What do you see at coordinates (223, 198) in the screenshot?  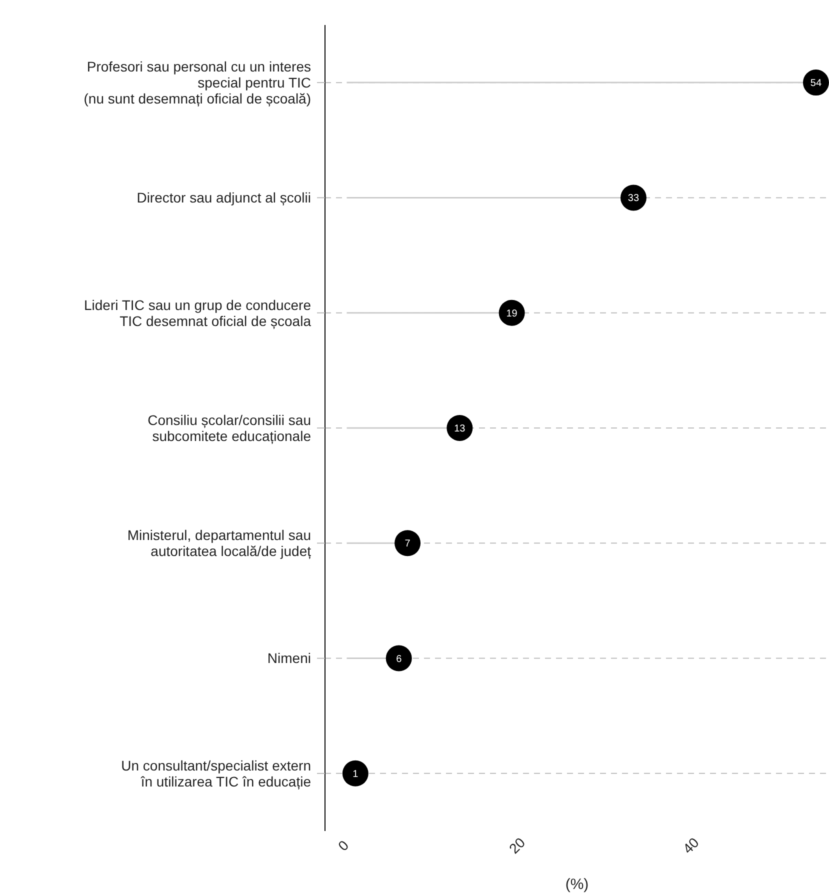 I see `y-tick-label: Director sau adjunct al școlii` at bounding box center [223, 198].